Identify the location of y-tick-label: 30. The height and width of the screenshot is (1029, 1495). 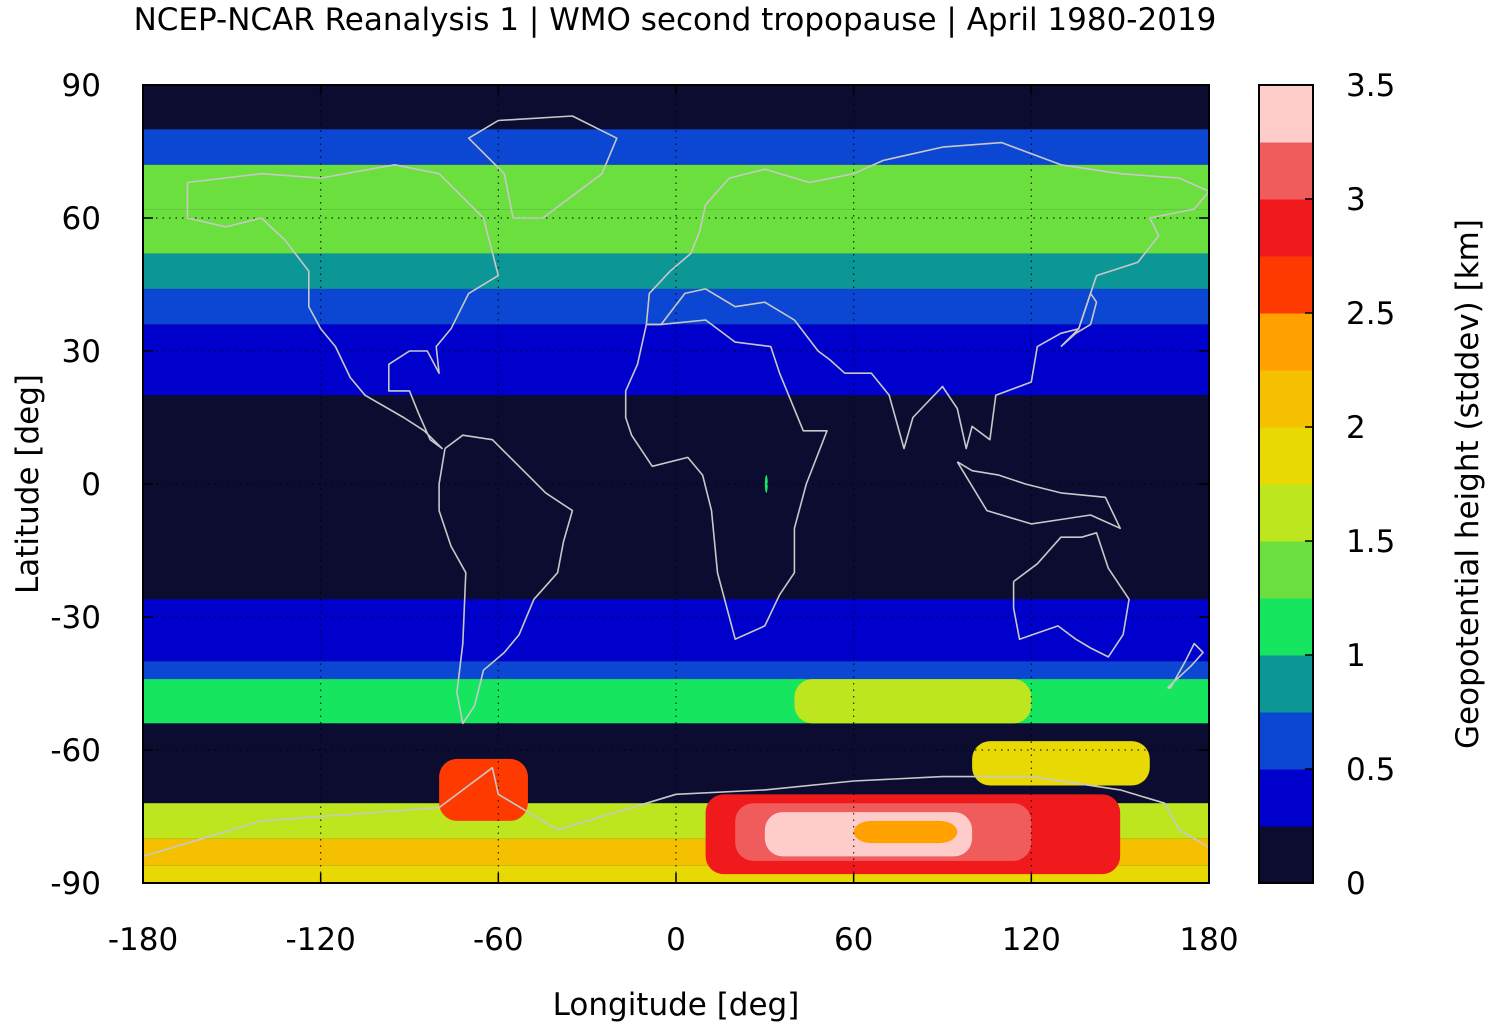
(81, 352).